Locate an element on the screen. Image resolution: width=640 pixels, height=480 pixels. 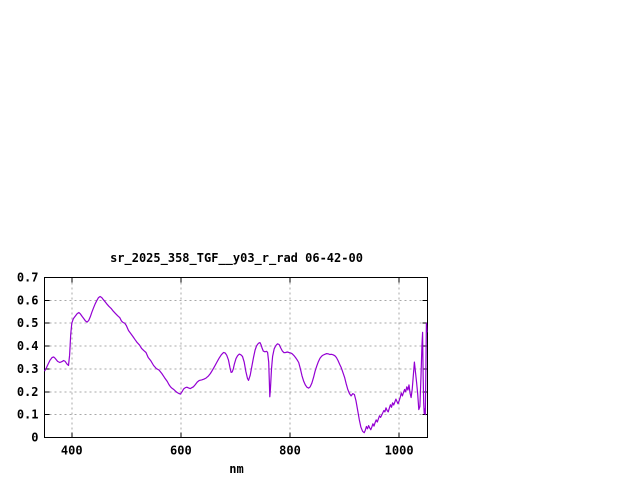
y-tick-label: 0.7 is located at coordinates (28, 278).